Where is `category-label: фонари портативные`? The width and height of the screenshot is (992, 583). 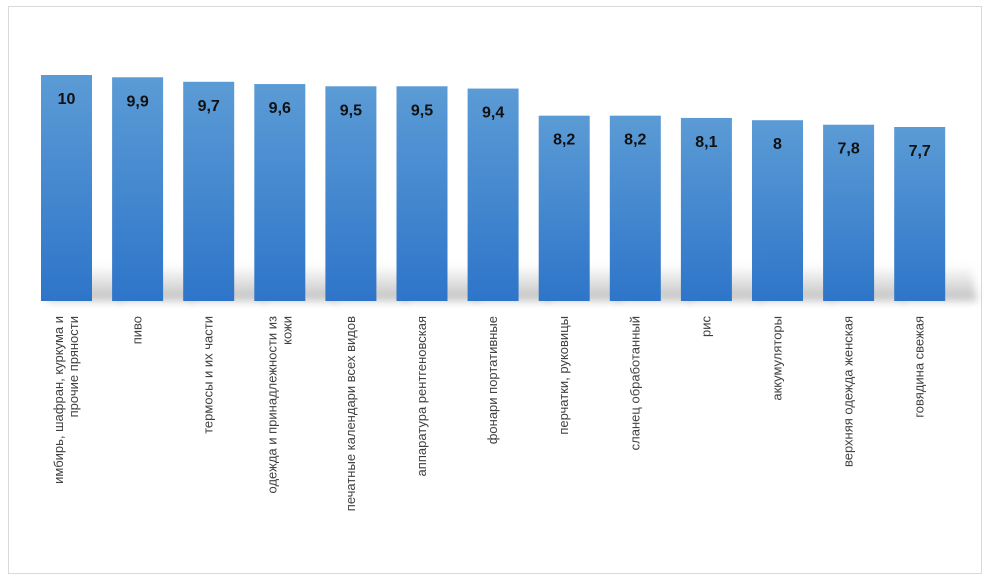
category-label: фонари портативные is located at coordinates (492, 380).